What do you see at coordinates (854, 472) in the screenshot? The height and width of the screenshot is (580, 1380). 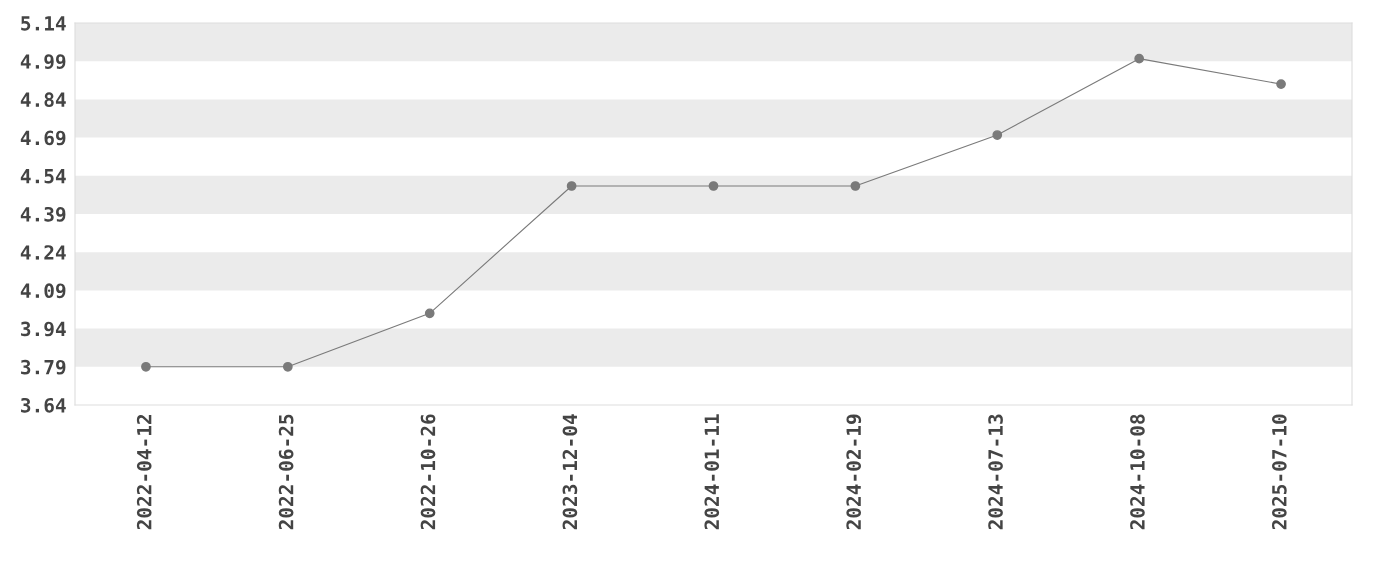 I see `x-tick-label: 2024-02-19` at bounding box center [854, 472].